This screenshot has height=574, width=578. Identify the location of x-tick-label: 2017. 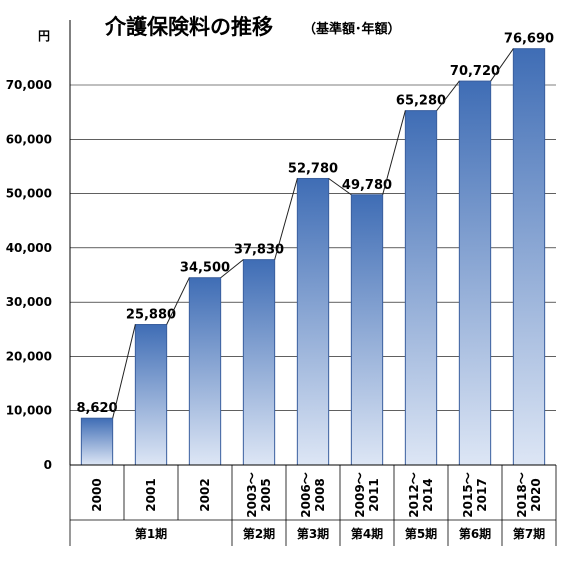
(482, 494).